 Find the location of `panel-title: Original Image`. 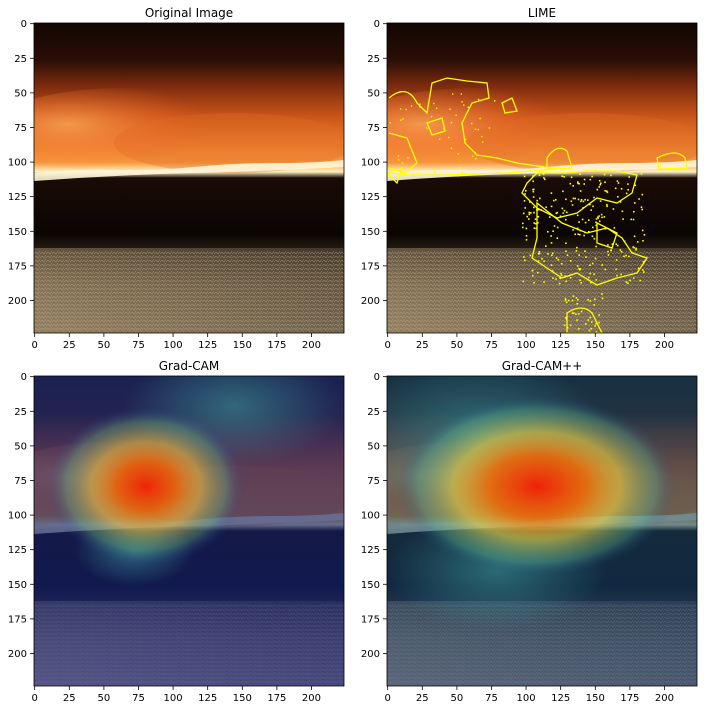

panel-title: Original Image is located at coordinates (189, 13).